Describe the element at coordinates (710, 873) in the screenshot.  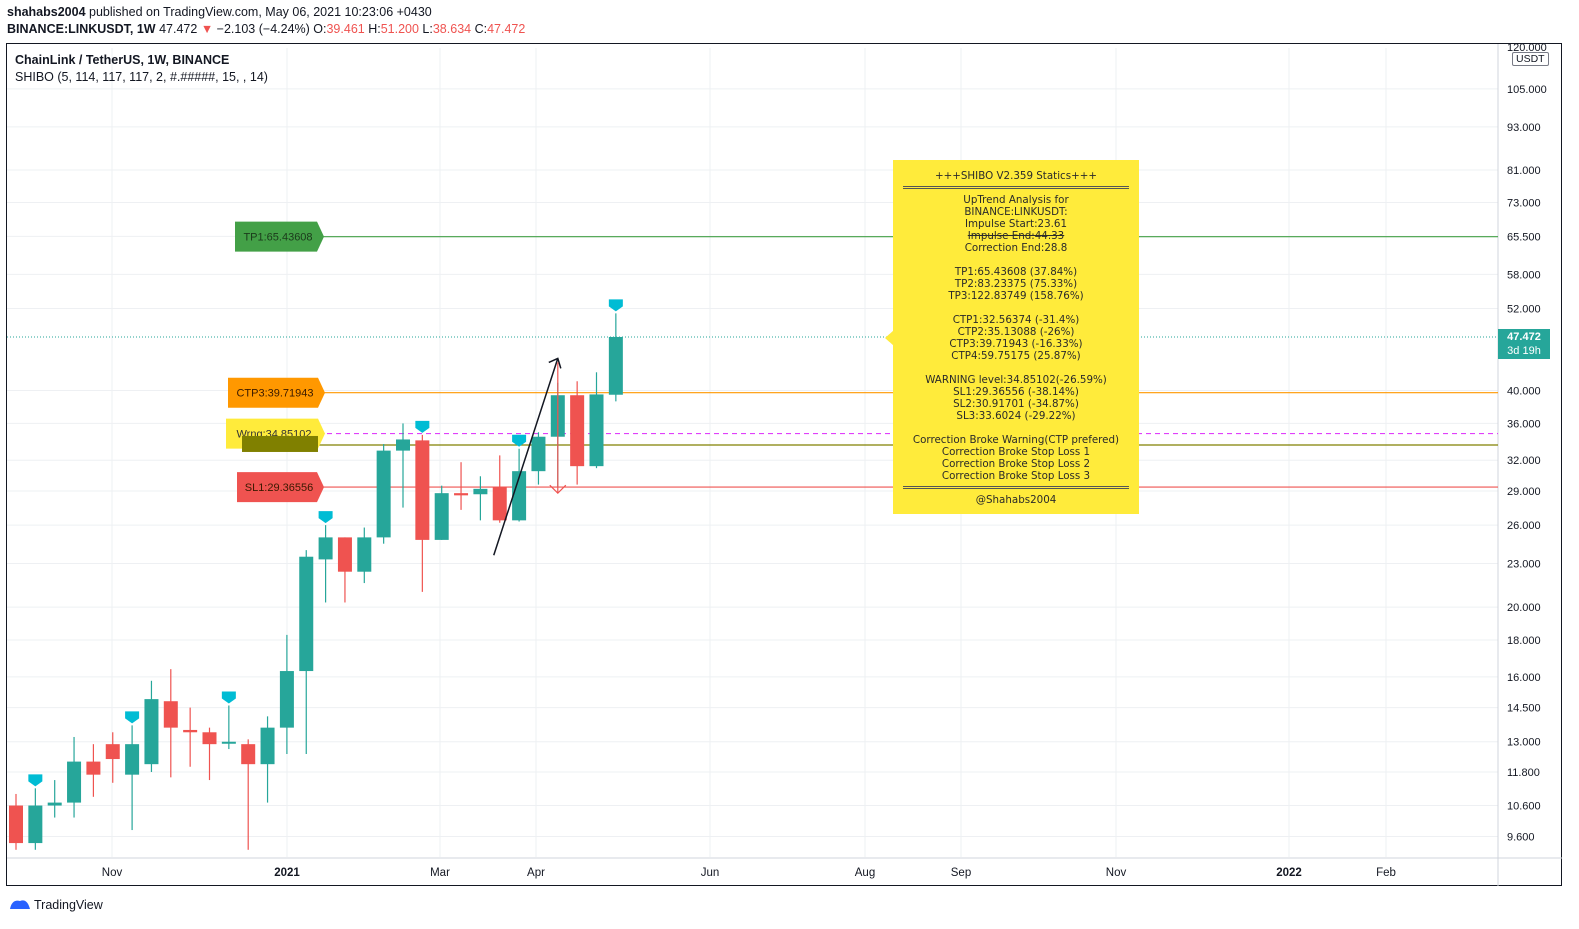
I see `x-tick-label: Jun` at that location.